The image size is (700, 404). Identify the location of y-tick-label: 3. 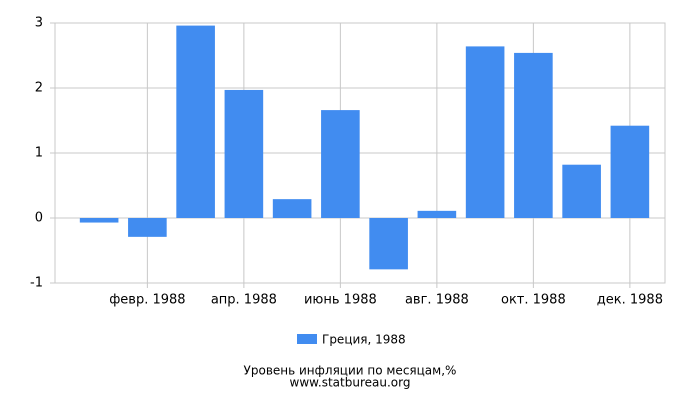
(39, 23).